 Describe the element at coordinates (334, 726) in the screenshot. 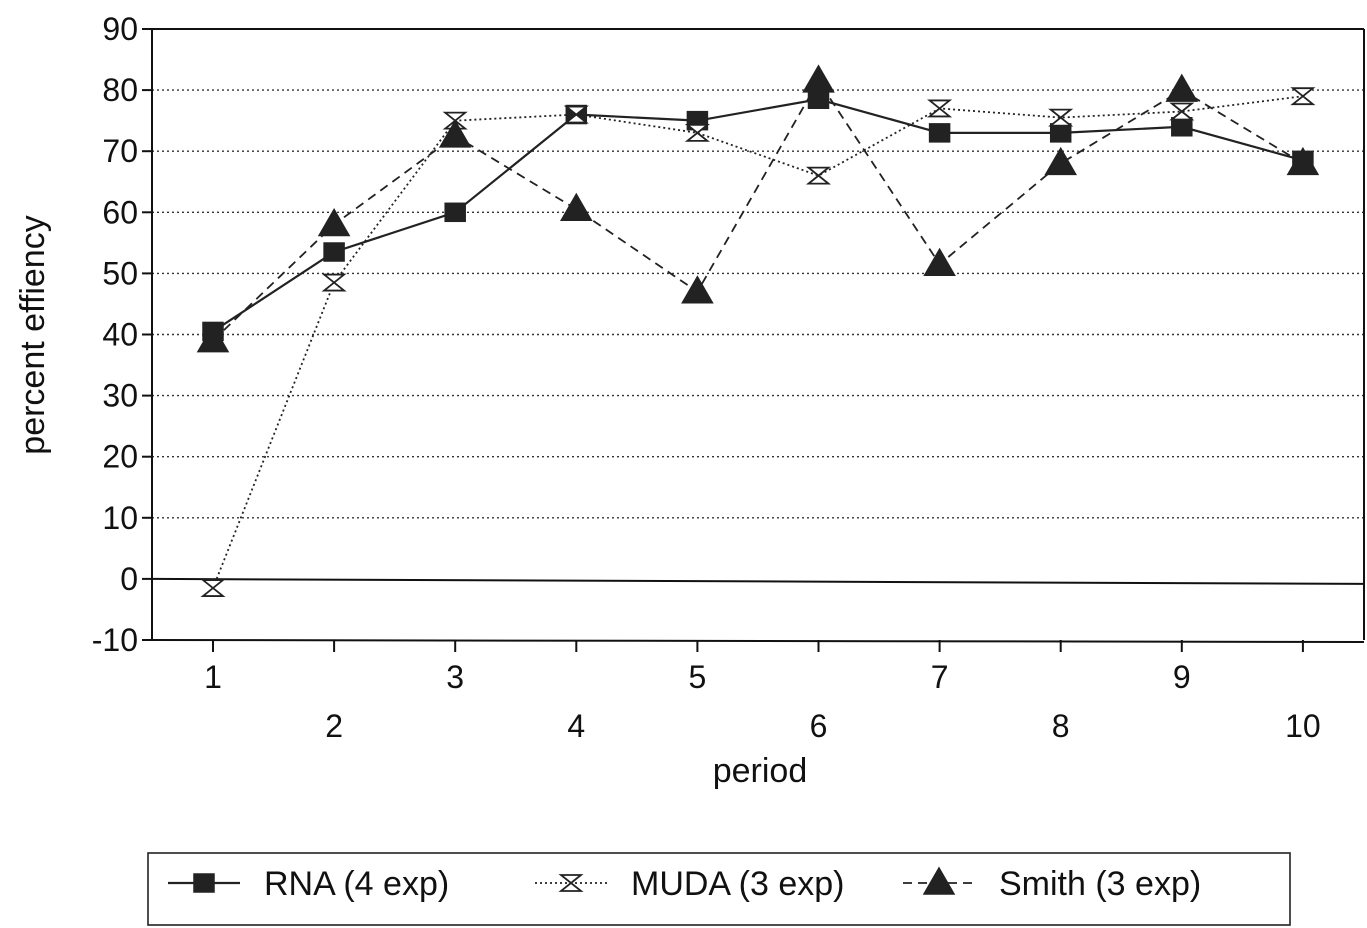

I see `x-tick-label: 2` at that location.